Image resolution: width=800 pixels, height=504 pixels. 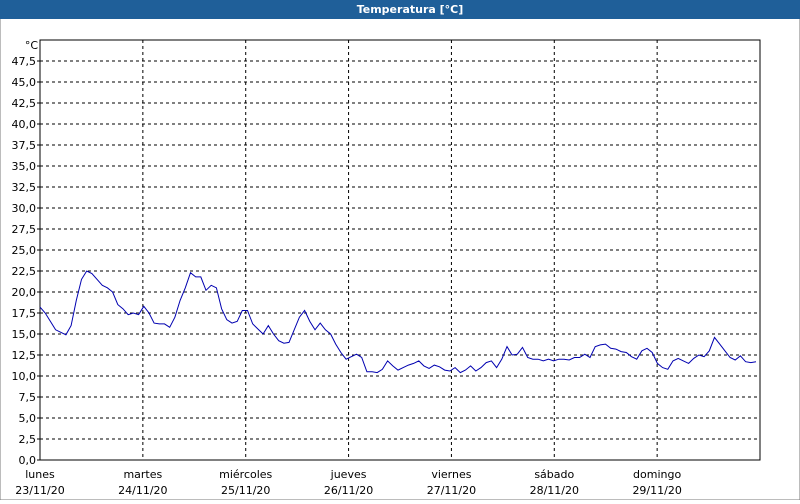 What do you see at coordinates (24, 166) in the screenshot?
I see `y-tick-label: 35,0` at bounding box center [24, 166].